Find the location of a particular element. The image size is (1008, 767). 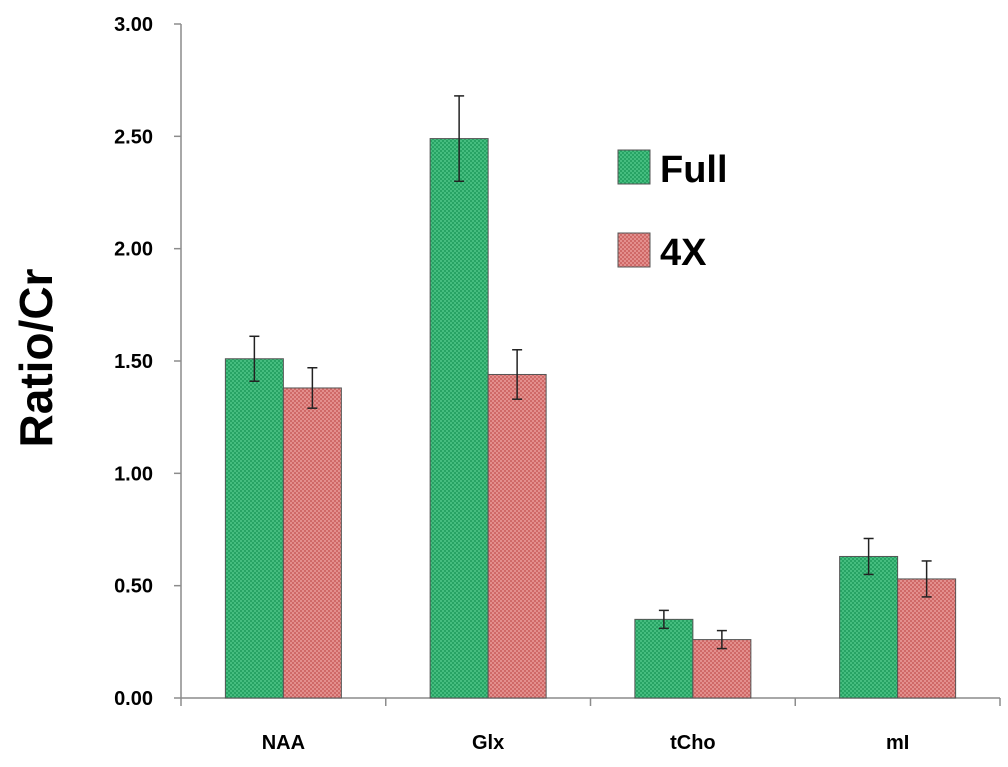

y-tick-labels: 0.00 0.50 1.00 1.50 2.00 2.50 3.00 is located at coordinates (133, 362).